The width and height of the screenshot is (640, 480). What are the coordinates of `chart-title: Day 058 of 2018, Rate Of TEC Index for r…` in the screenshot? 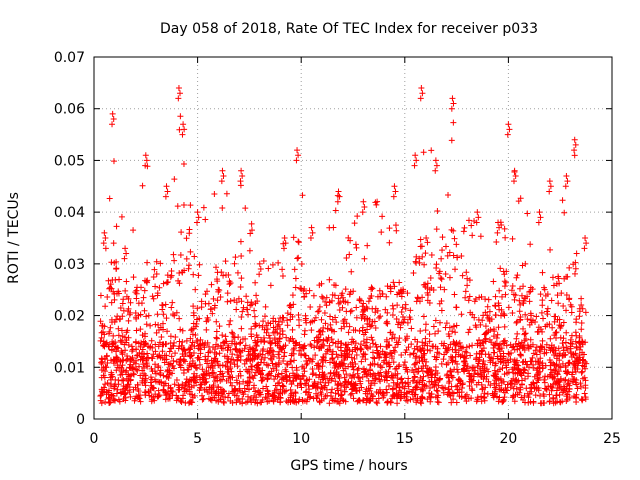 It's located at (349, 29).